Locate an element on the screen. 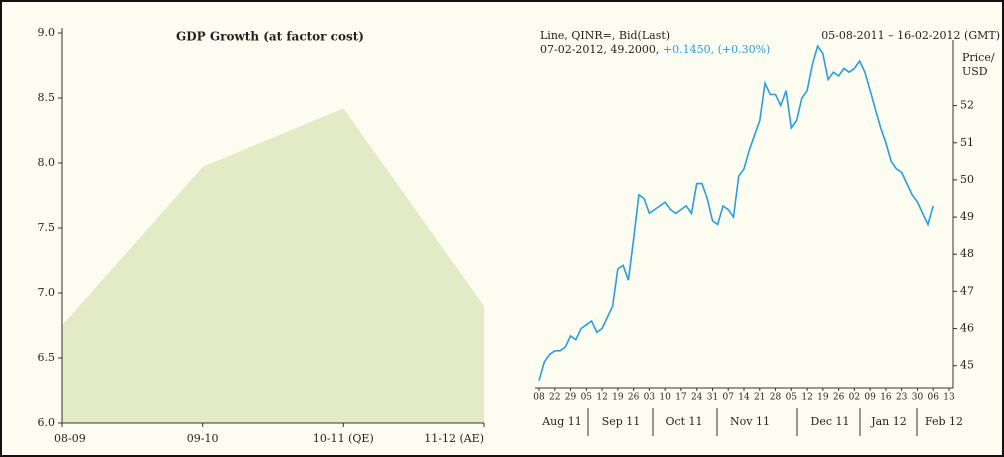 The height and width of the screenshot is (457, 1004). y-tick-label: 9.0 is located at coordinates (47, 32).